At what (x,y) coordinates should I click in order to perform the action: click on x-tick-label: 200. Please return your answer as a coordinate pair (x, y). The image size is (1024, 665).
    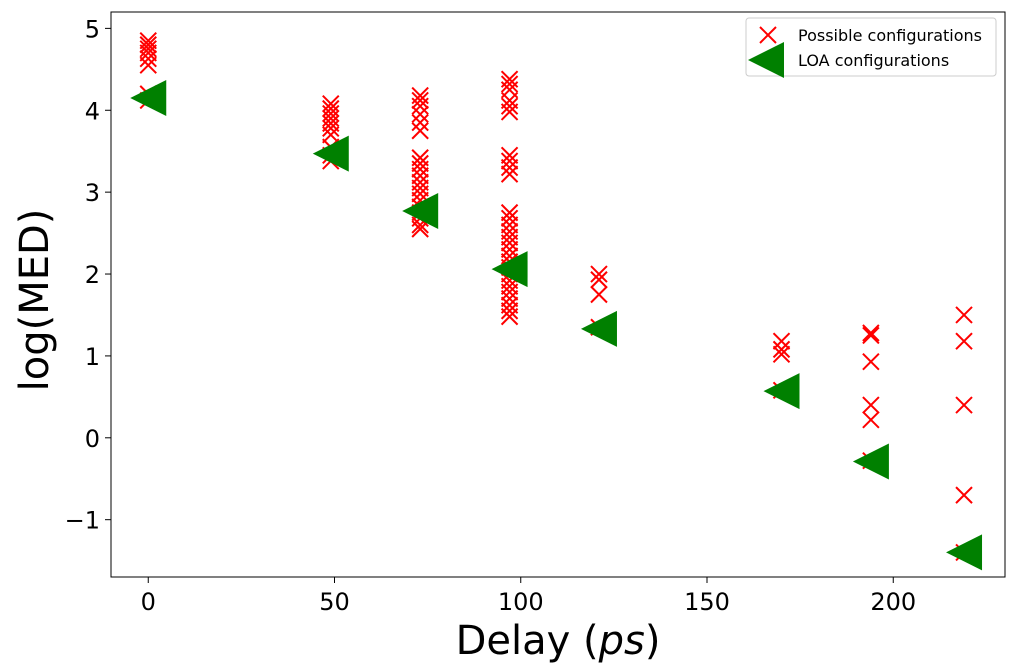
    Looking at the image, I should click on (893, 602).